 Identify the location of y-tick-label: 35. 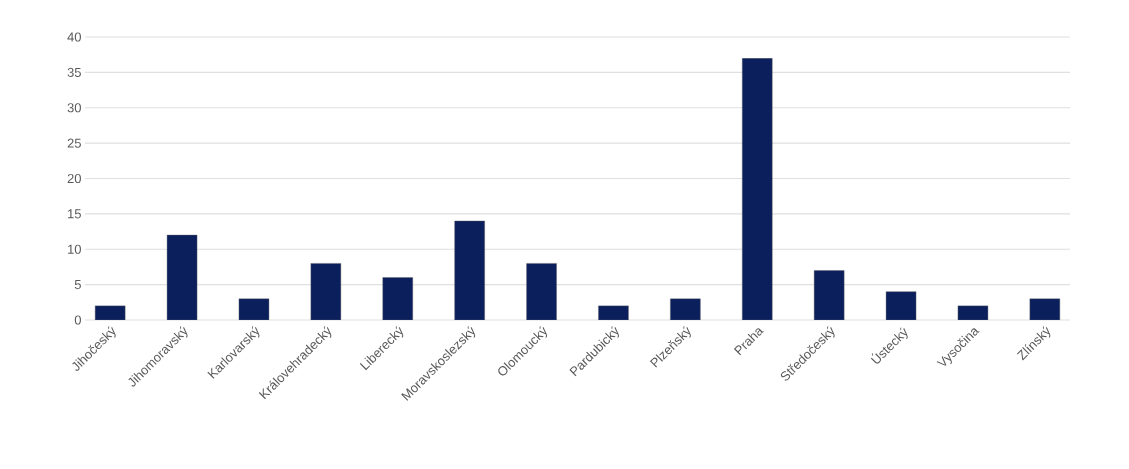
(74, 72).